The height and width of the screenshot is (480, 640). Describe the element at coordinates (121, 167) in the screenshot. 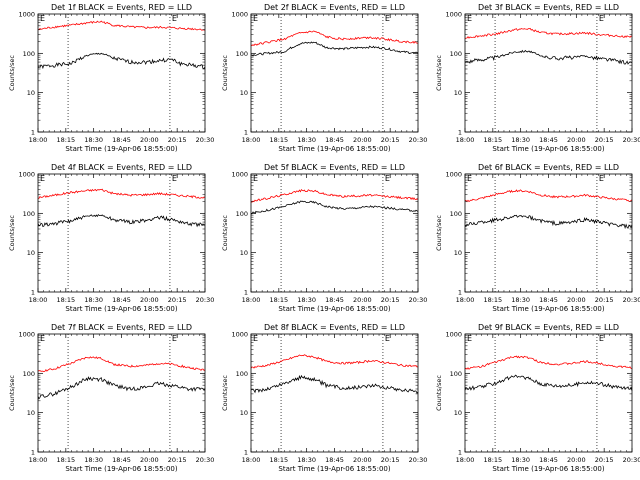

I see `panel-title: Det 4f BLACK = Events, RED = LLD` at that location.